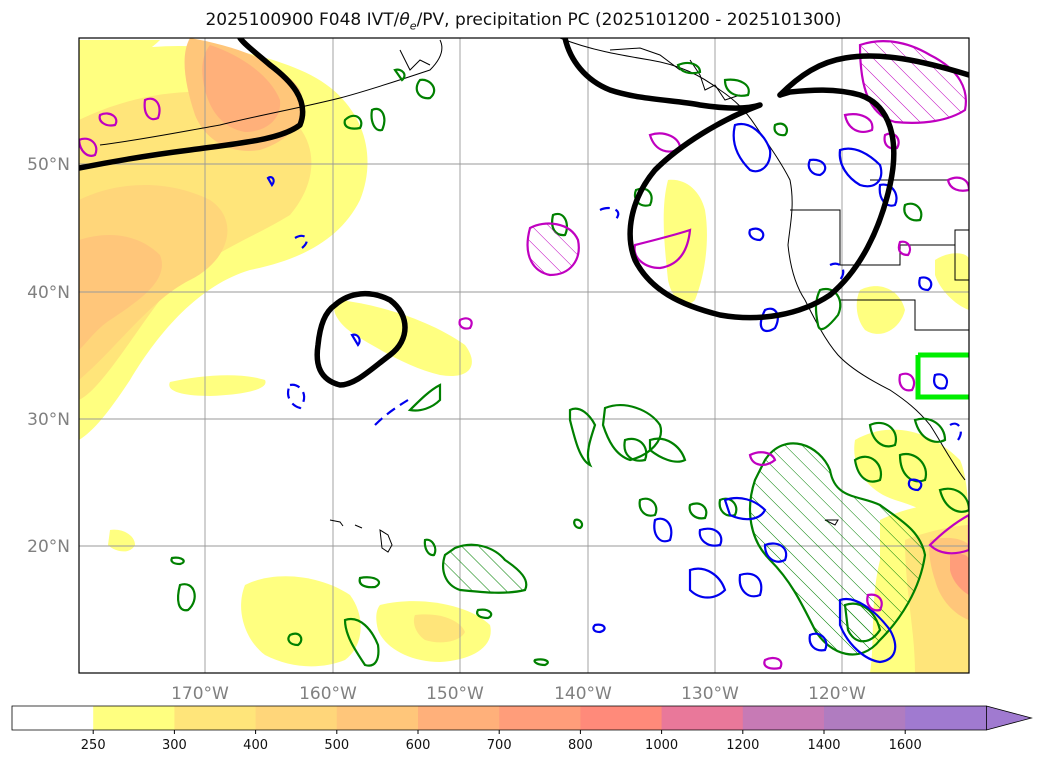 This screenshot has height=767, width=1047. I want to click on lon-label: 160°W, so click(328, 694).